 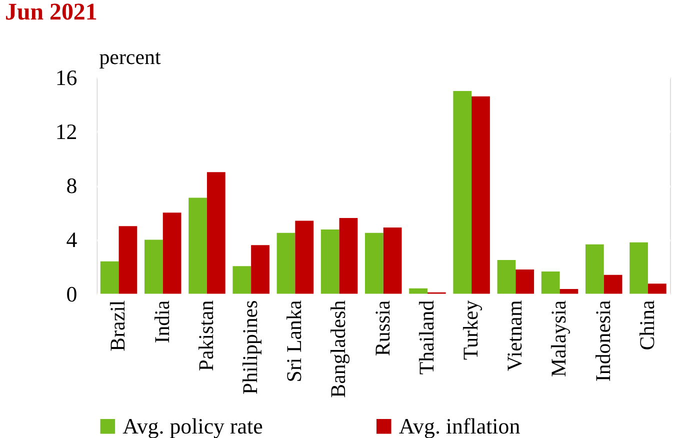 I want to click on y-tick-label: 16, so click(x=66, y=77).